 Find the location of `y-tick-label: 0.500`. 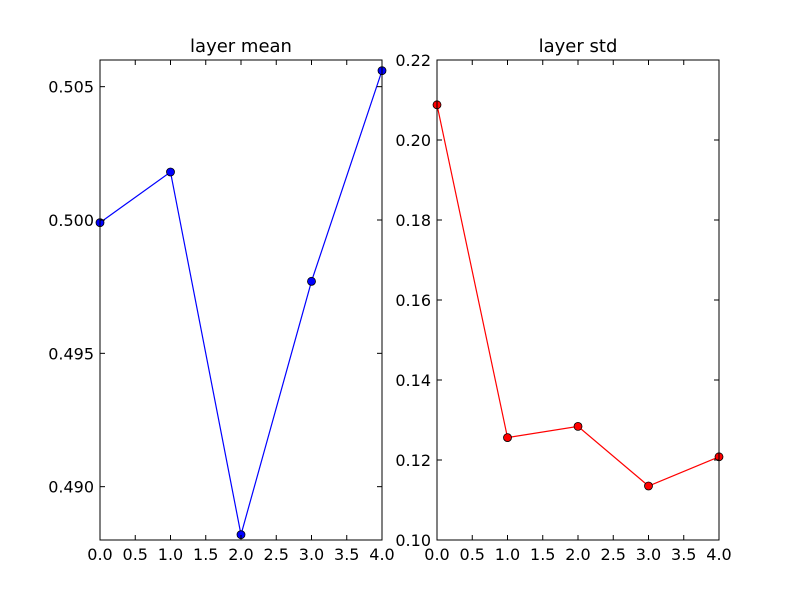

y-tick-label: 0.500 is located at coordinates (71, 220).